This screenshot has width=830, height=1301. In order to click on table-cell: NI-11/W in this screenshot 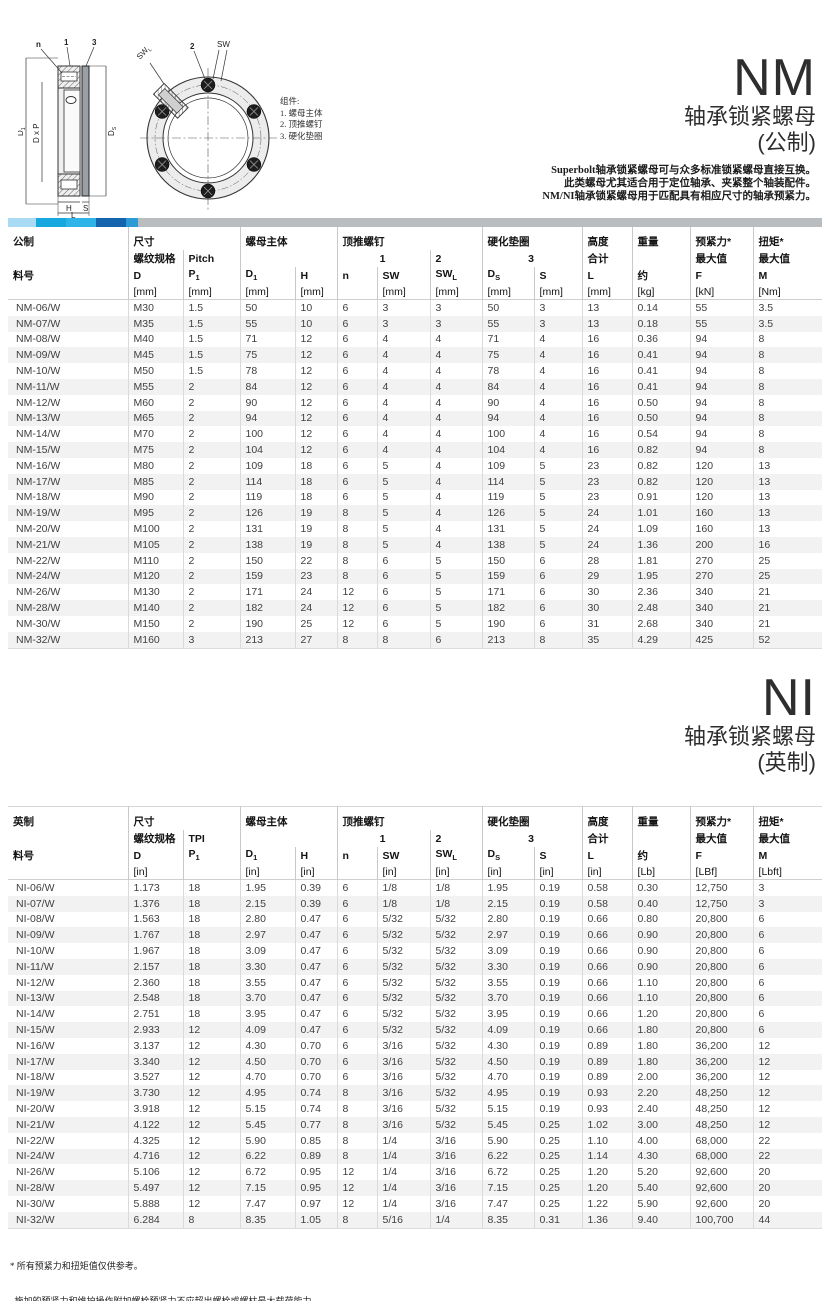, I will do `click(68, 966)`.